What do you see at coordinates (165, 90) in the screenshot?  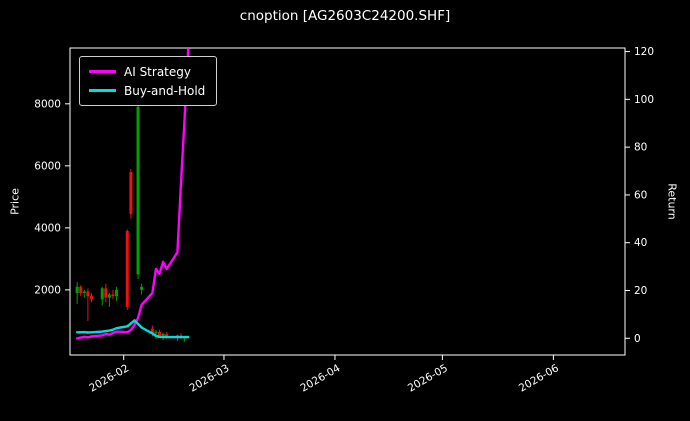 I see `legend-label-buy-and-hold: Buy-and-Hold` at bounding box center [165, 90].